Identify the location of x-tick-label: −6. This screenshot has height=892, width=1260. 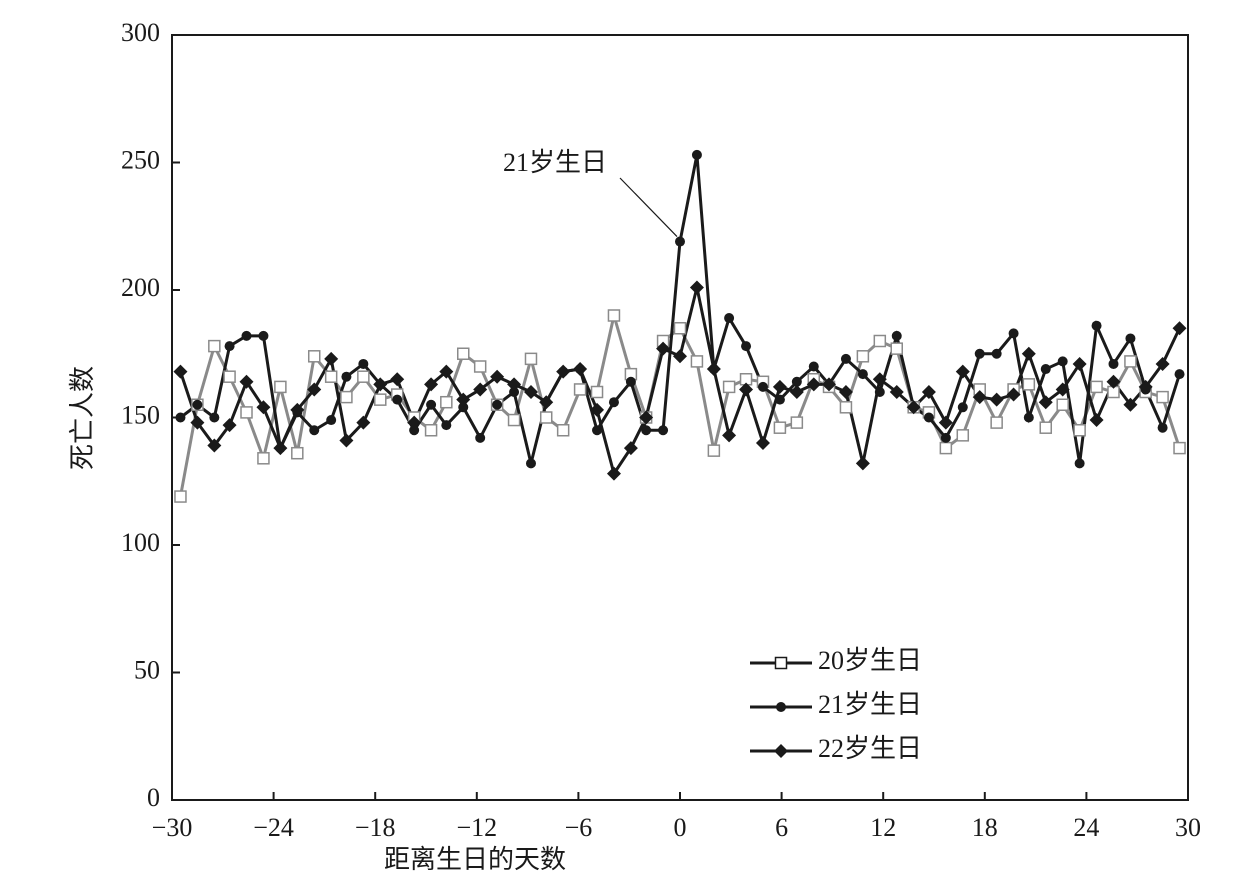
(579, 827).